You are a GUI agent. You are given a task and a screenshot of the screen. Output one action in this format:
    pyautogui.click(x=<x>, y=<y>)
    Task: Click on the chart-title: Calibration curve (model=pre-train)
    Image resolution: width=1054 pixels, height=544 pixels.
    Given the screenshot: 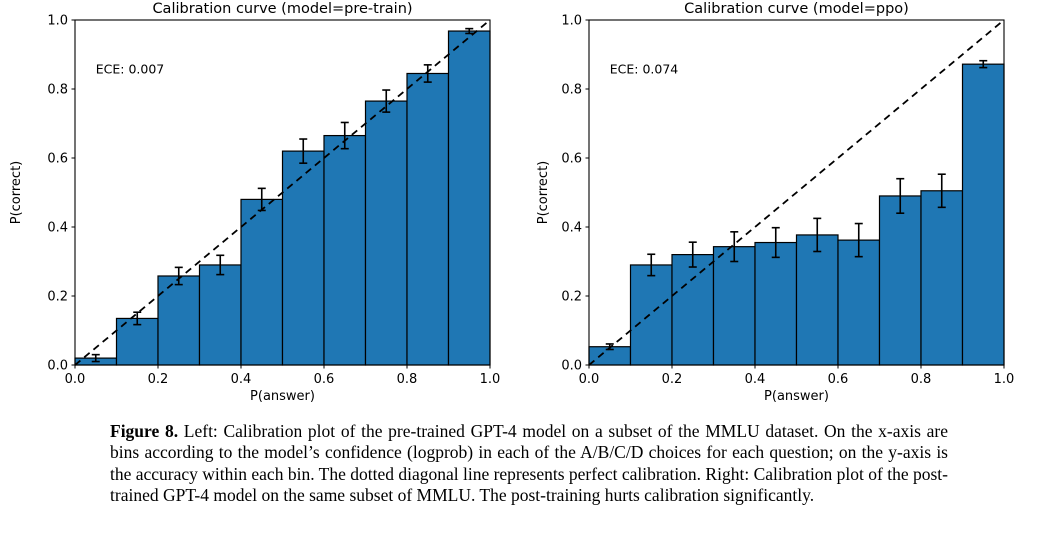 What is the action you would take?
    pyautogui.click(x=282, y=9)
    